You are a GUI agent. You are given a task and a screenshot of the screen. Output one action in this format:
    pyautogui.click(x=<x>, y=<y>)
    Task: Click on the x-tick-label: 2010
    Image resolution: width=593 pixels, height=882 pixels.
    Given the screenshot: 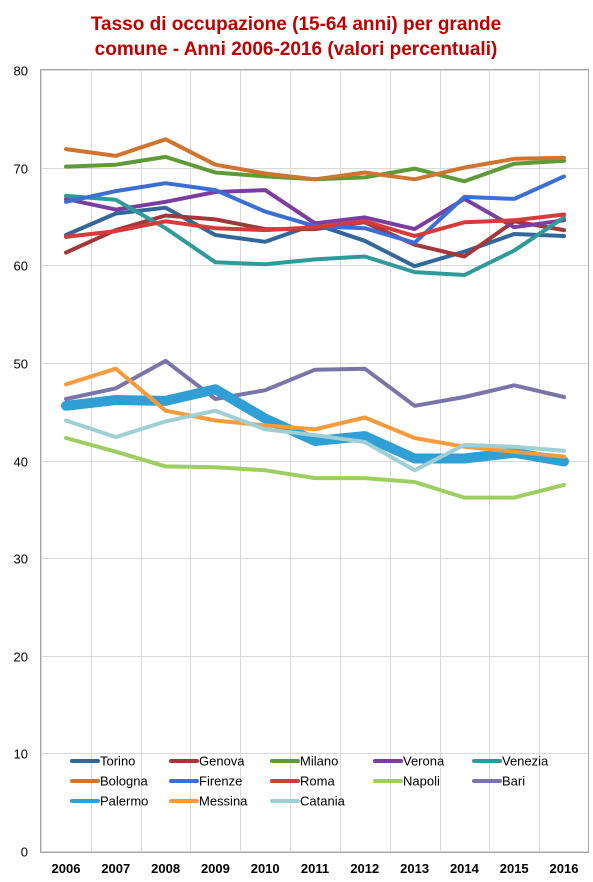 What is the action you would take?
    pyautogui.click(x=265, y=868)
    